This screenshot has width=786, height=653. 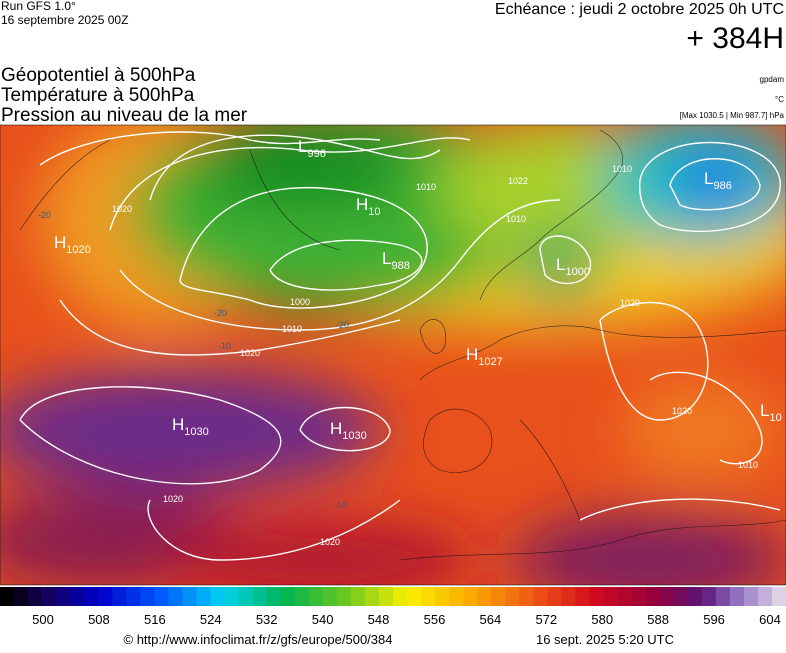 I want to click on color-label: 516, so click(x=155, y=619).